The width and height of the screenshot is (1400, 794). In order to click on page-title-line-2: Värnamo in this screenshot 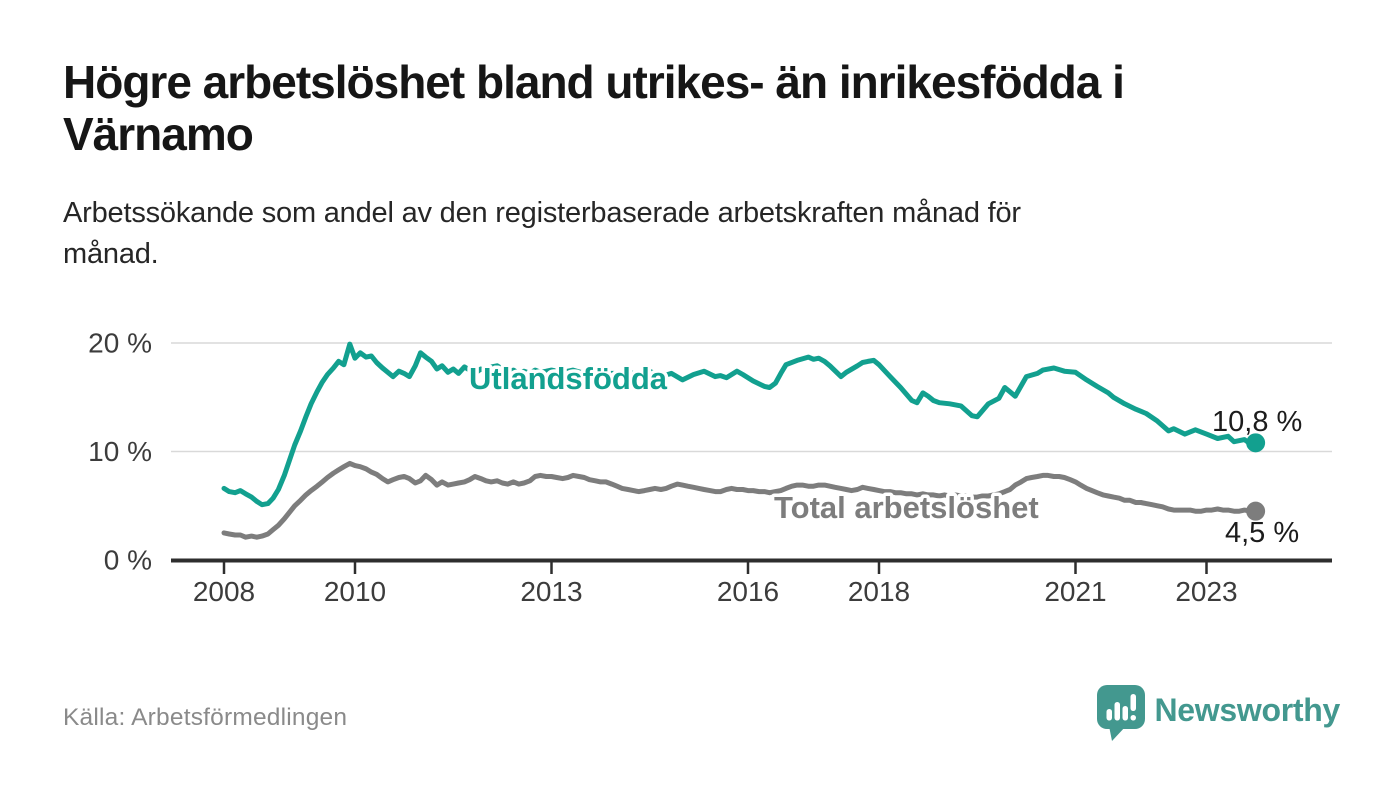, I will do `click(158, 134)`.